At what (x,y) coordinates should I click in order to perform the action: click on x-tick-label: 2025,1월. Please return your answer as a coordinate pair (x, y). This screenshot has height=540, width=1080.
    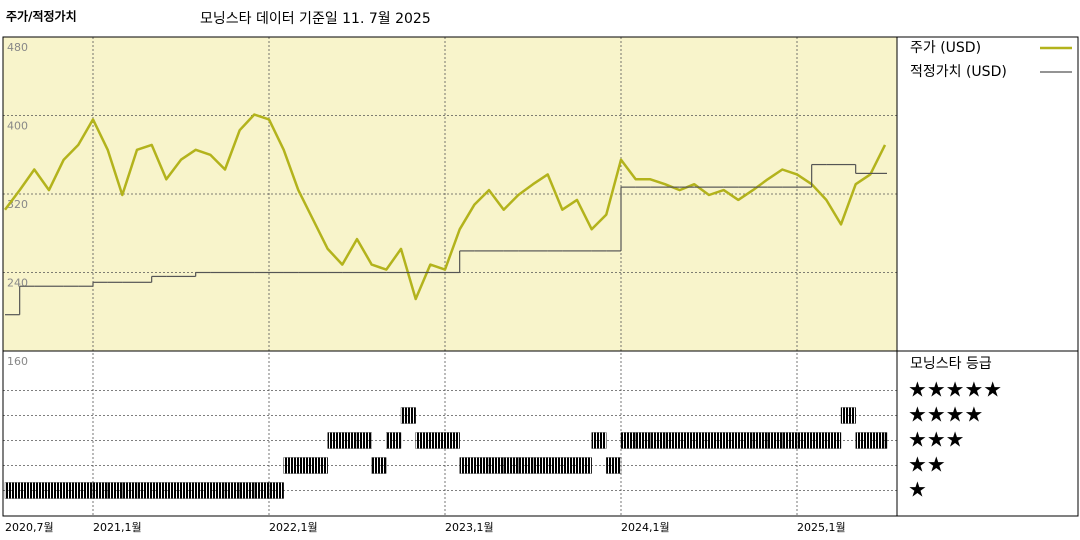
    Looking at the image, I should click on (821, 527).